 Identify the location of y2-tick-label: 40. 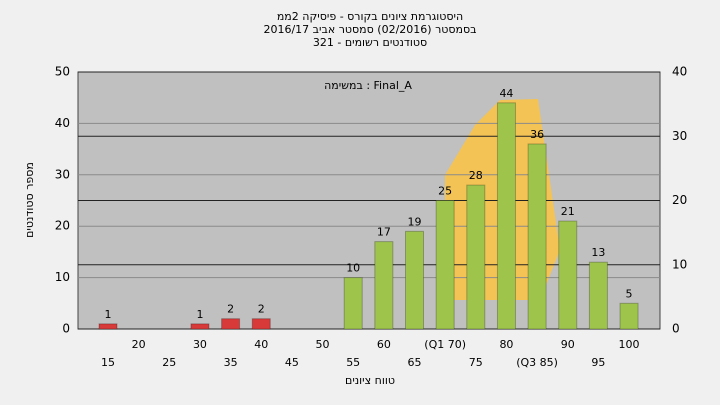
(679, 72).